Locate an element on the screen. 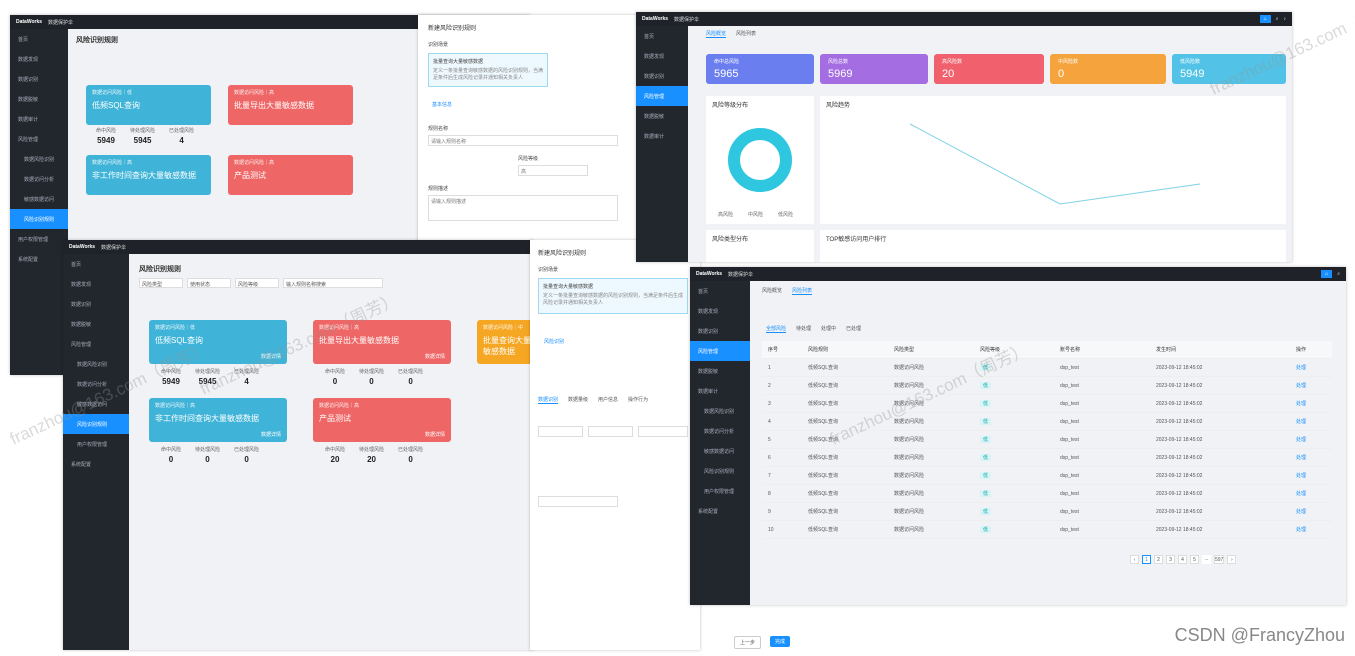  rule-card: 数据访问风险｜高 非工作时间查询大量敏感数据 数据详情 is located at coordinates (218, 420).